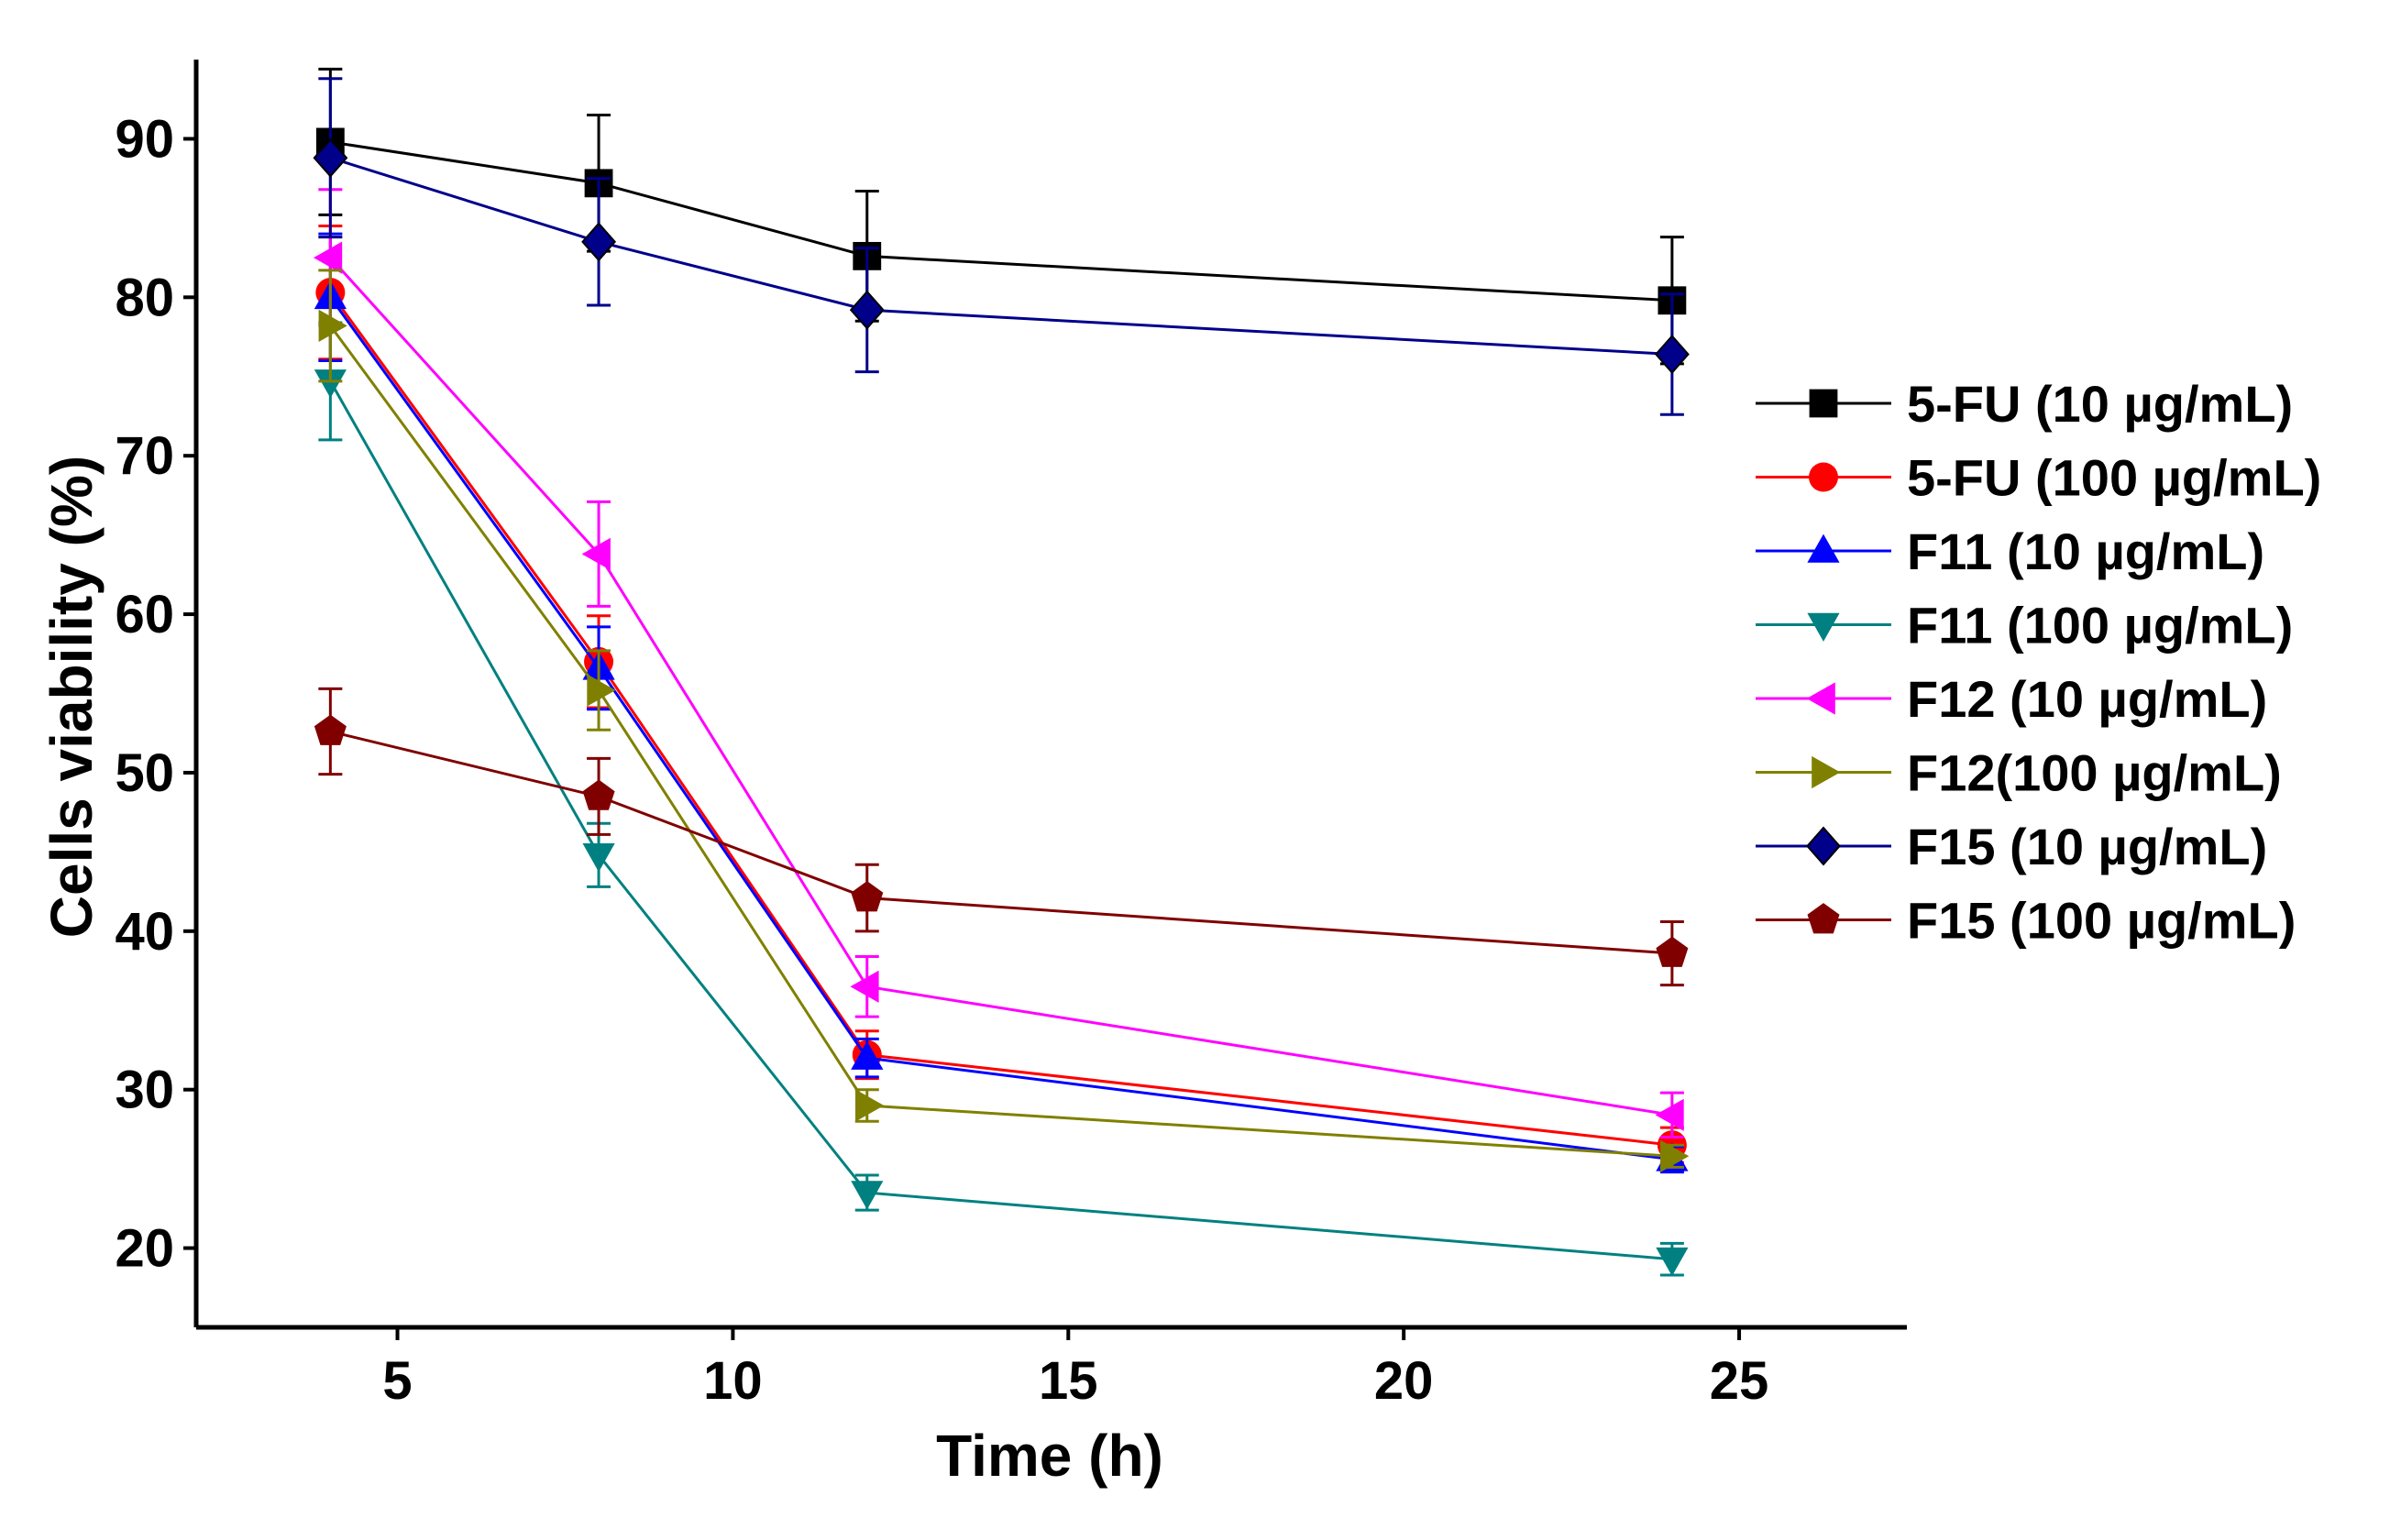 The image size is (2401, 1540). What do you see at coordinates (144, 456) in the screenshot?
I see `y-tick-label: 70` at bounding box center [144, 456].